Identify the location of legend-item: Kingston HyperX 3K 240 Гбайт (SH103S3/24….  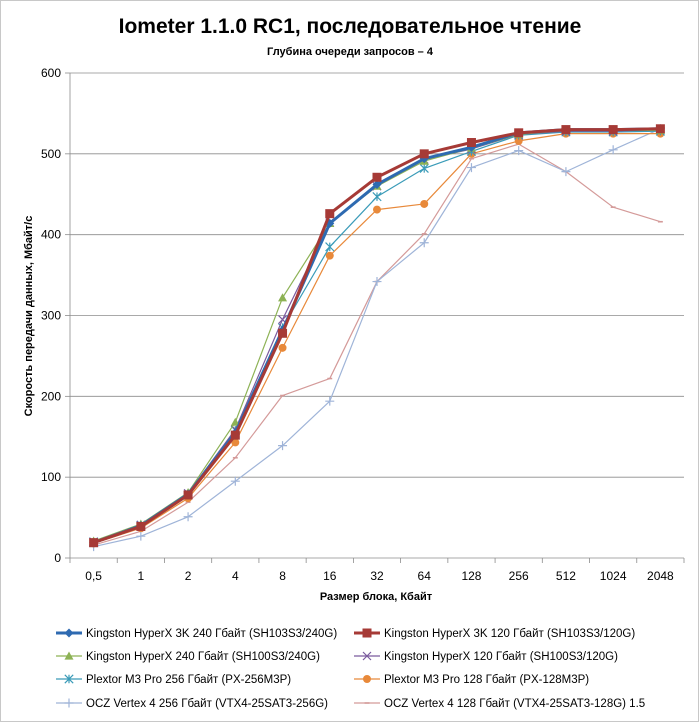
(196, 634).